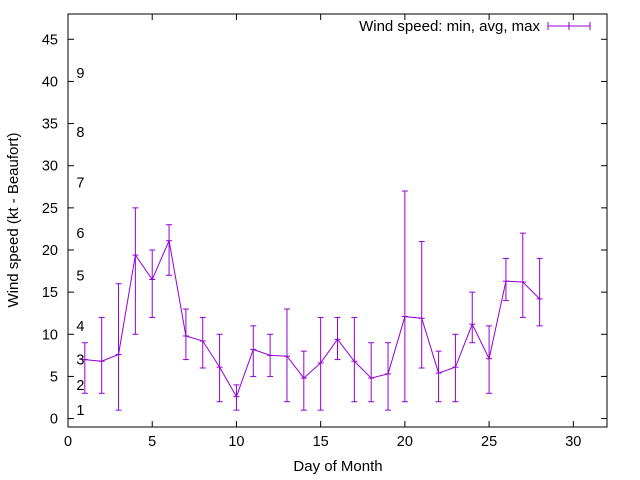  I want to click on y-tick-label: 45, so click(50, 40).